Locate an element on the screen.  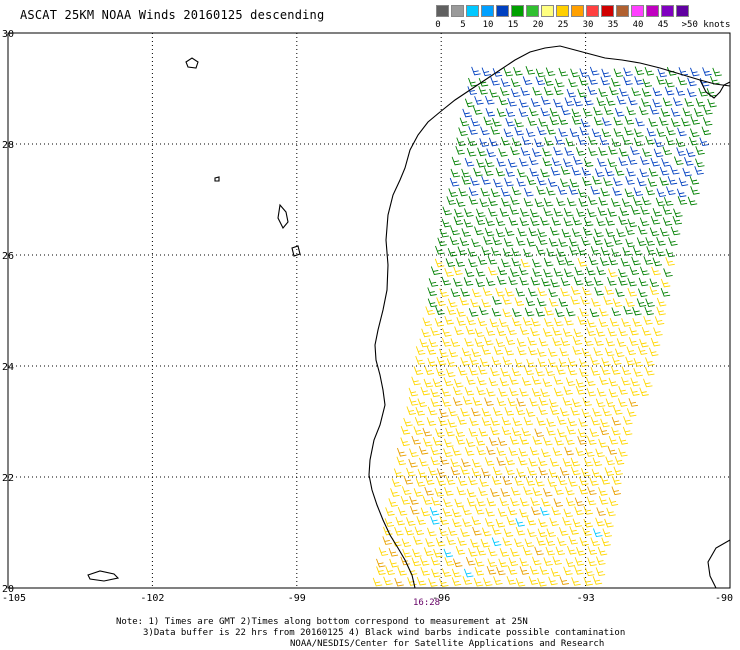
legend-label: 5 is located at coordinates (463, 25).